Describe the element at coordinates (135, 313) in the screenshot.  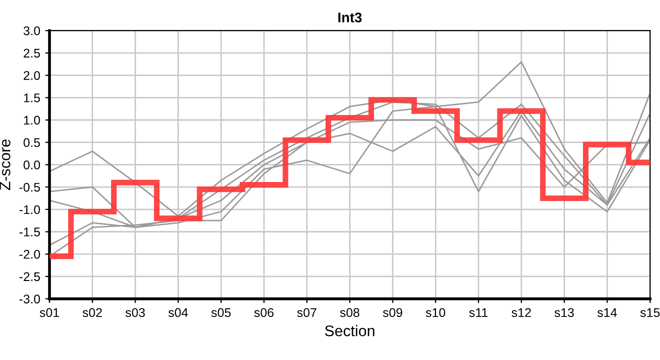
I see `x-tick-label: s03` at that location.